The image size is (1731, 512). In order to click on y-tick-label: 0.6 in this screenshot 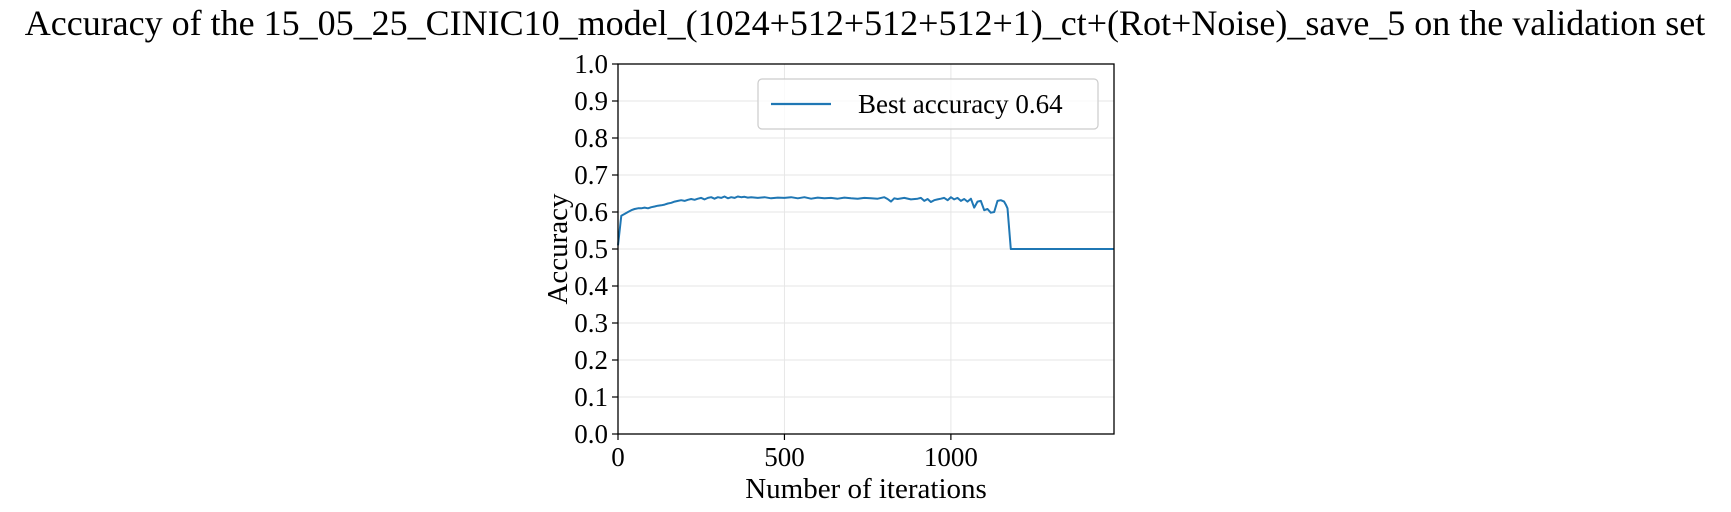, I will do `click(591, 212)`.